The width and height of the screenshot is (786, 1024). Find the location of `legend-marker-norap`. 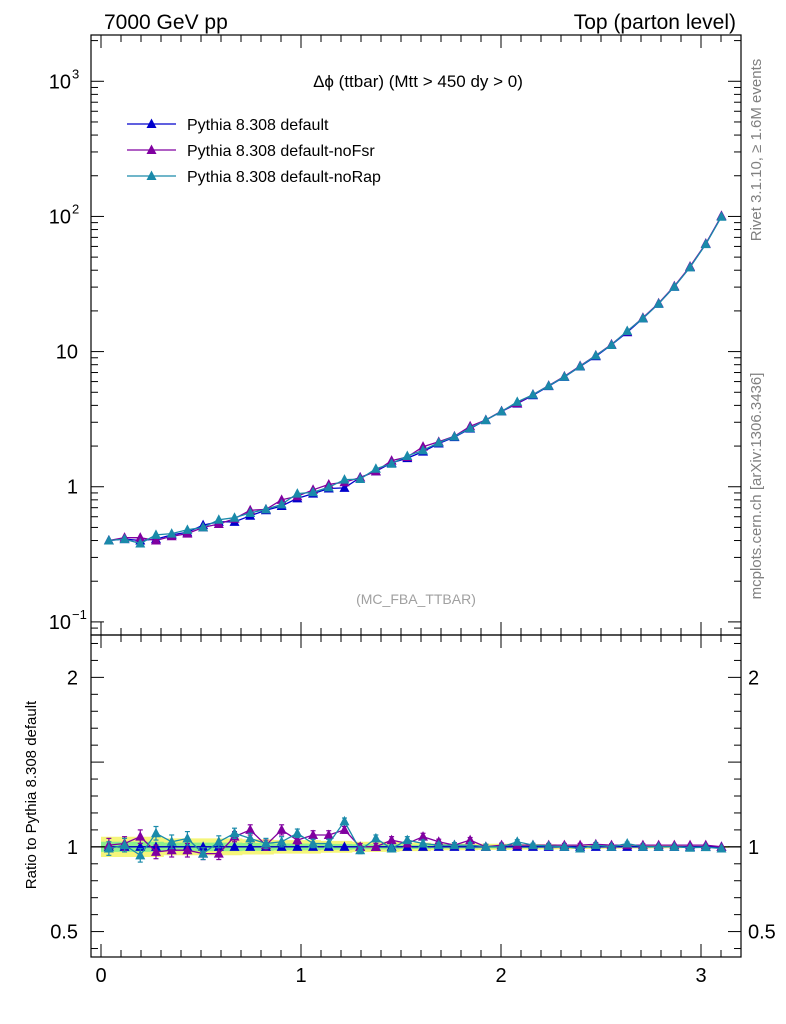

legend-marker-norap is located at coordinates (151, 175).